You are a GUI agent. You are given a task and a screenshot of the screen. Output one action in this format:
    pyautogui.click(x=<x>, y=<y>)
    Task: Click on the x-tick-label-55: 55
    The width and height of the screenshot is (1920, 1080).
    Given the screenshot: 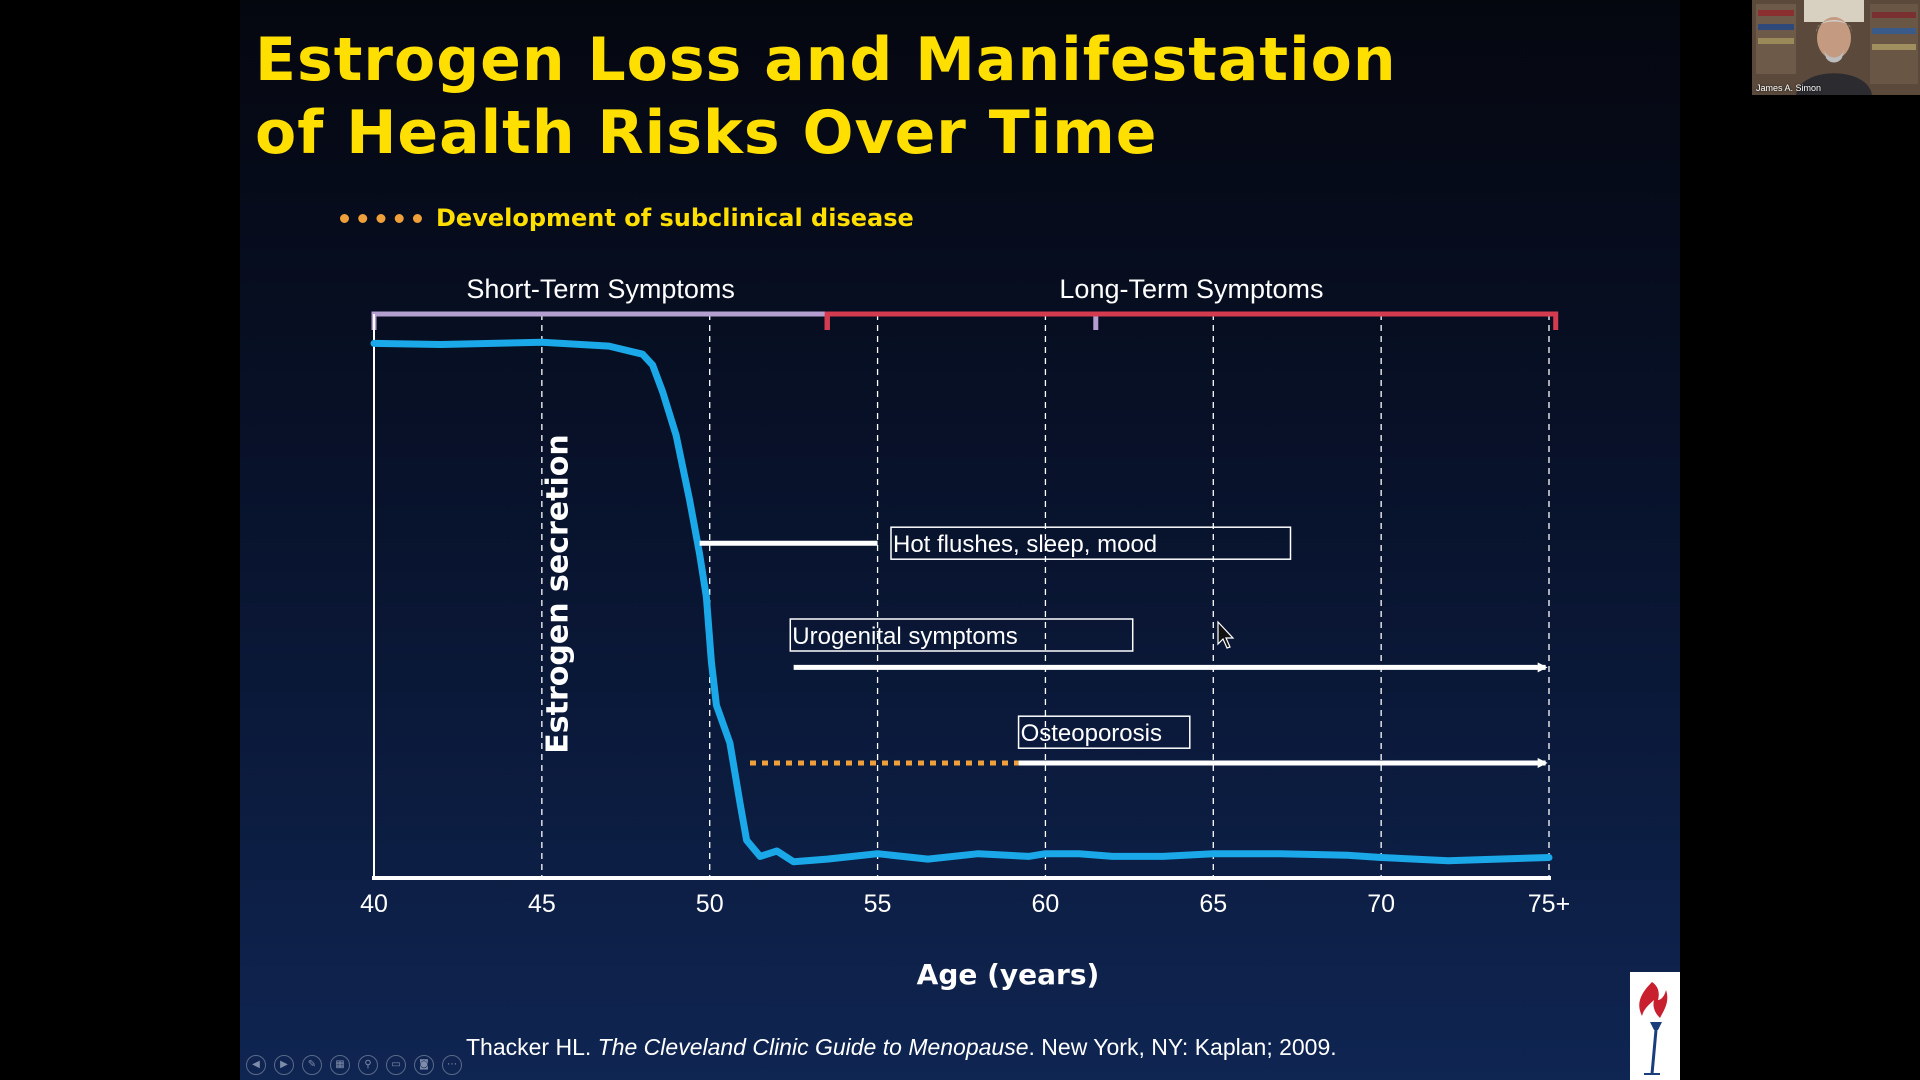 What is the action you would take?
    pyautogui.click(x=878, y=904)
    